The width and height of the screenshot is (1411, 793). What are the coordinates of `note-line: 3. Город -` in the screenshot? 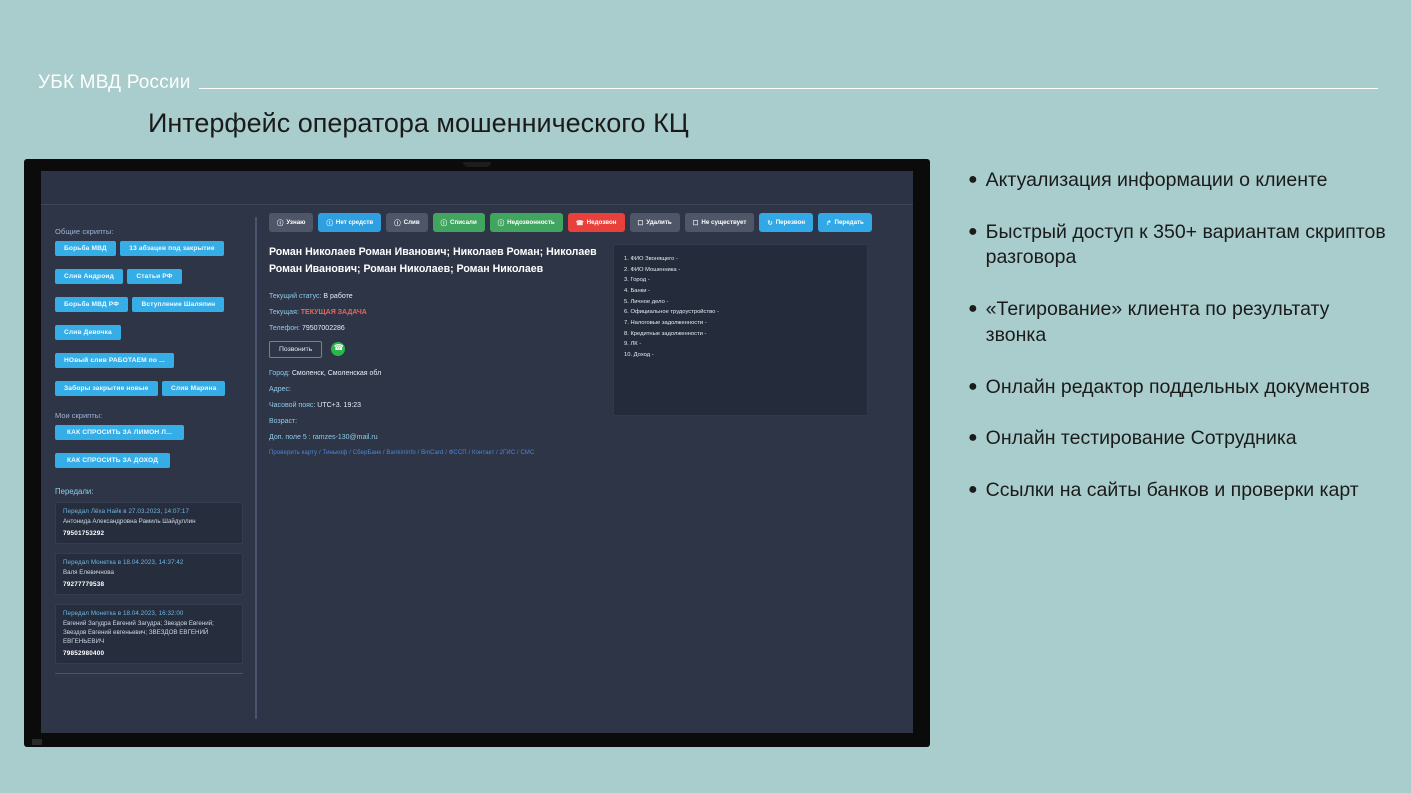 It's located at (637, 280).